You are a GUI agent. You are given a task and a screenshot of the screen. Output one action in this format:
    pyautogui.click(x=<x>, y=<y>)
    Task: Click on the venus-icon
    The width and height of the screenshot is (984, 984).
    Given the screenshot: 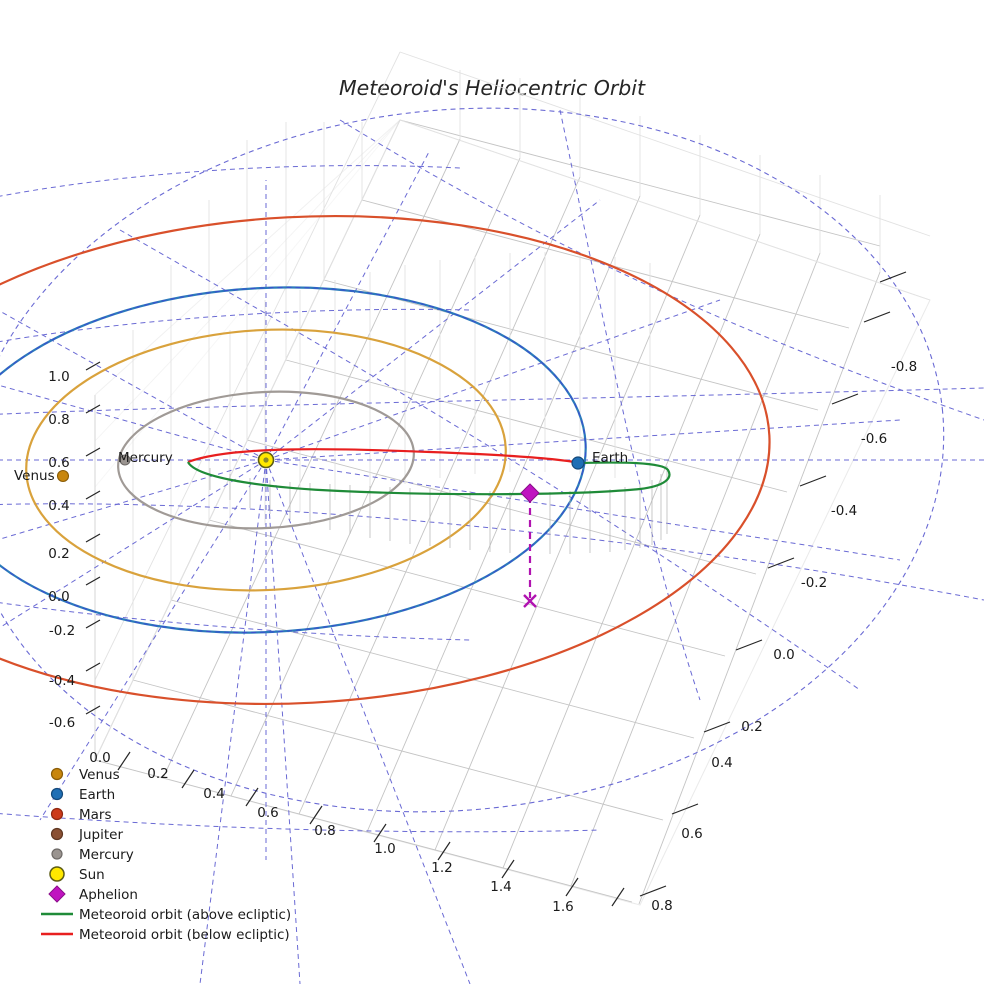 What is the action you would take?
    pyautogui.click(x=57, y=774)
    